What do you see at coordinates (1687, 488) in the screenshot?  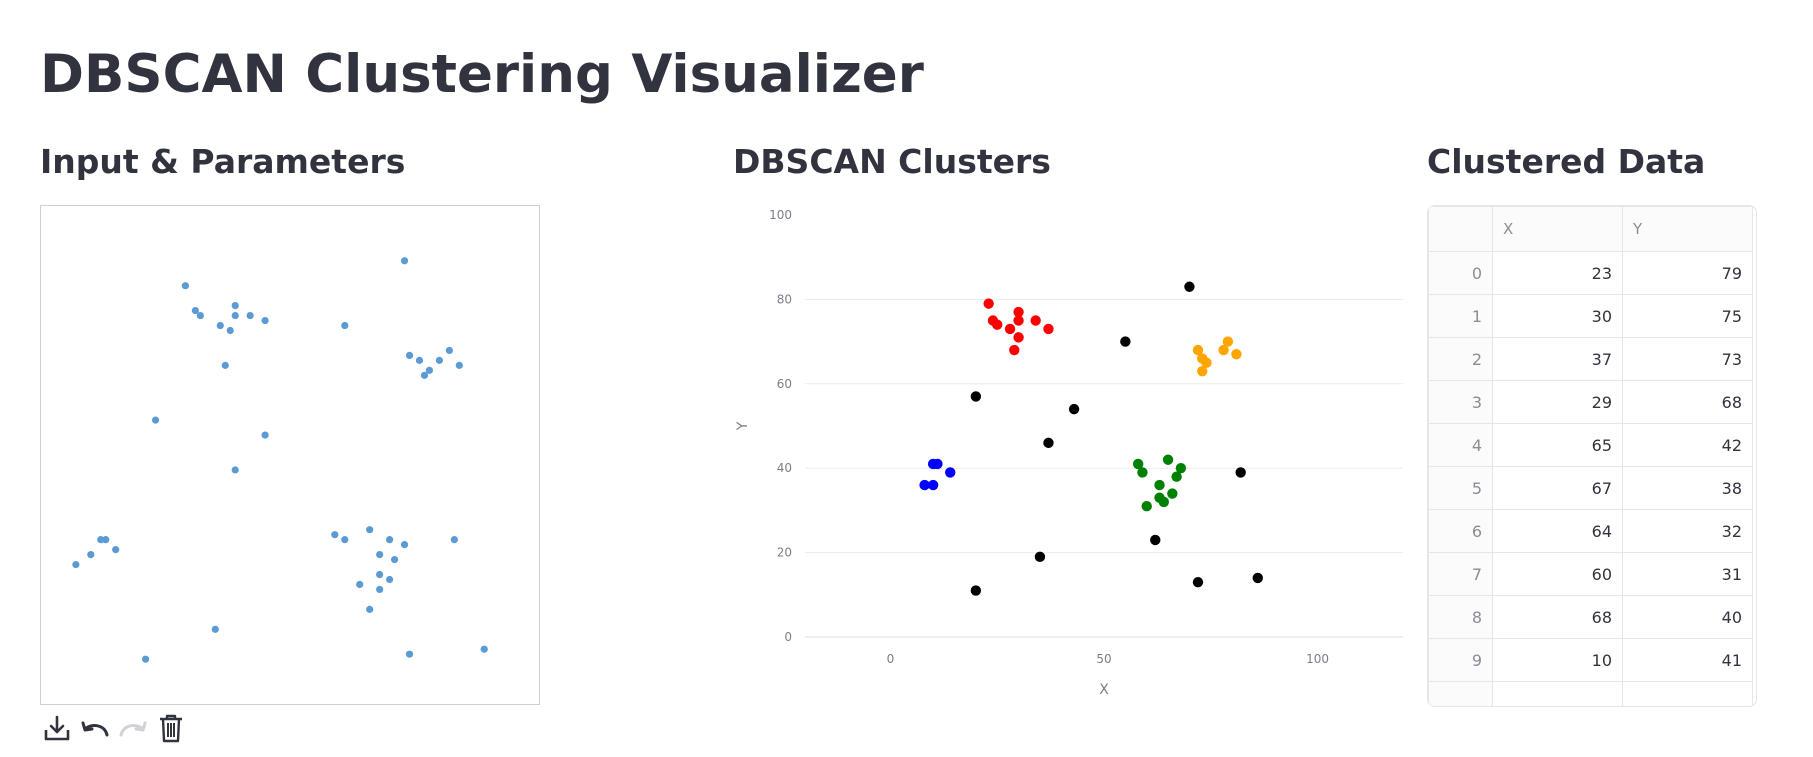 I see `y-value-cell: 38` at bounding box center [1687, 488].